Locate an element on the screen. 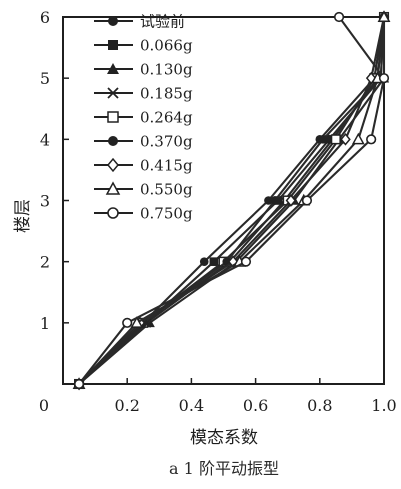 The image size is (401, 489). legend-label: 0.185g is located at coordinates (166, 94).